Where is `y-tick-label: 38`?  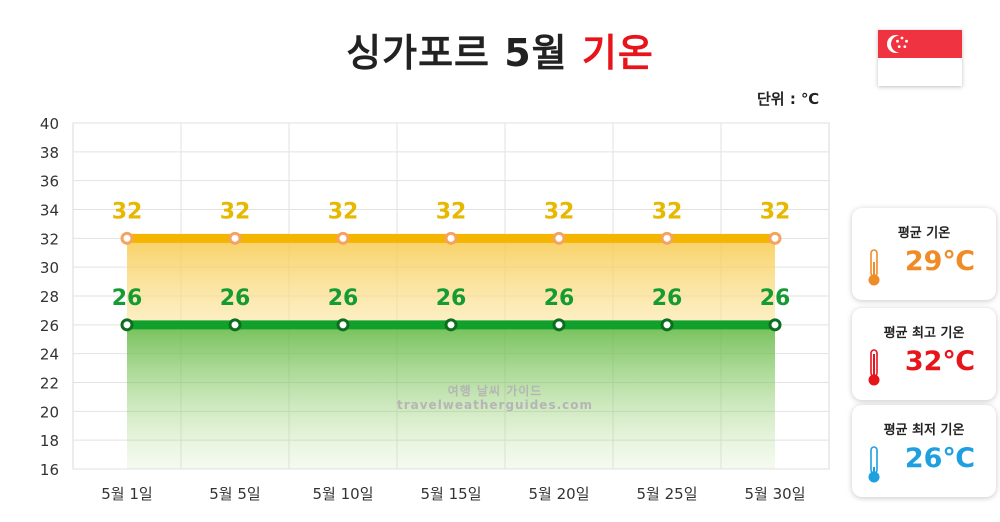 y-tick-label: 38 is located at coordinates (49, 153).